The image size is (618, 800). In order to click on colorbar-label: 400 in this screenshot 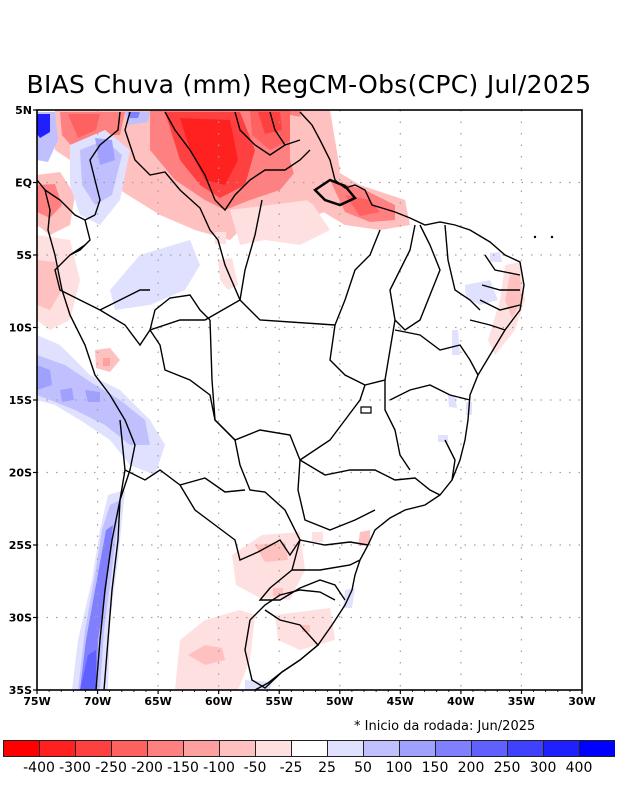, I will do `click(579, 768)`.